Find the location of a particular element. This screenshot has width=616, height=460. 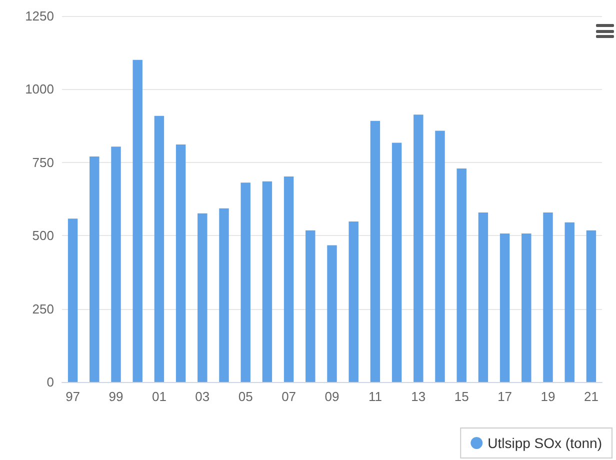

x-tick-label: 19 is located at coordinates (548, 396).